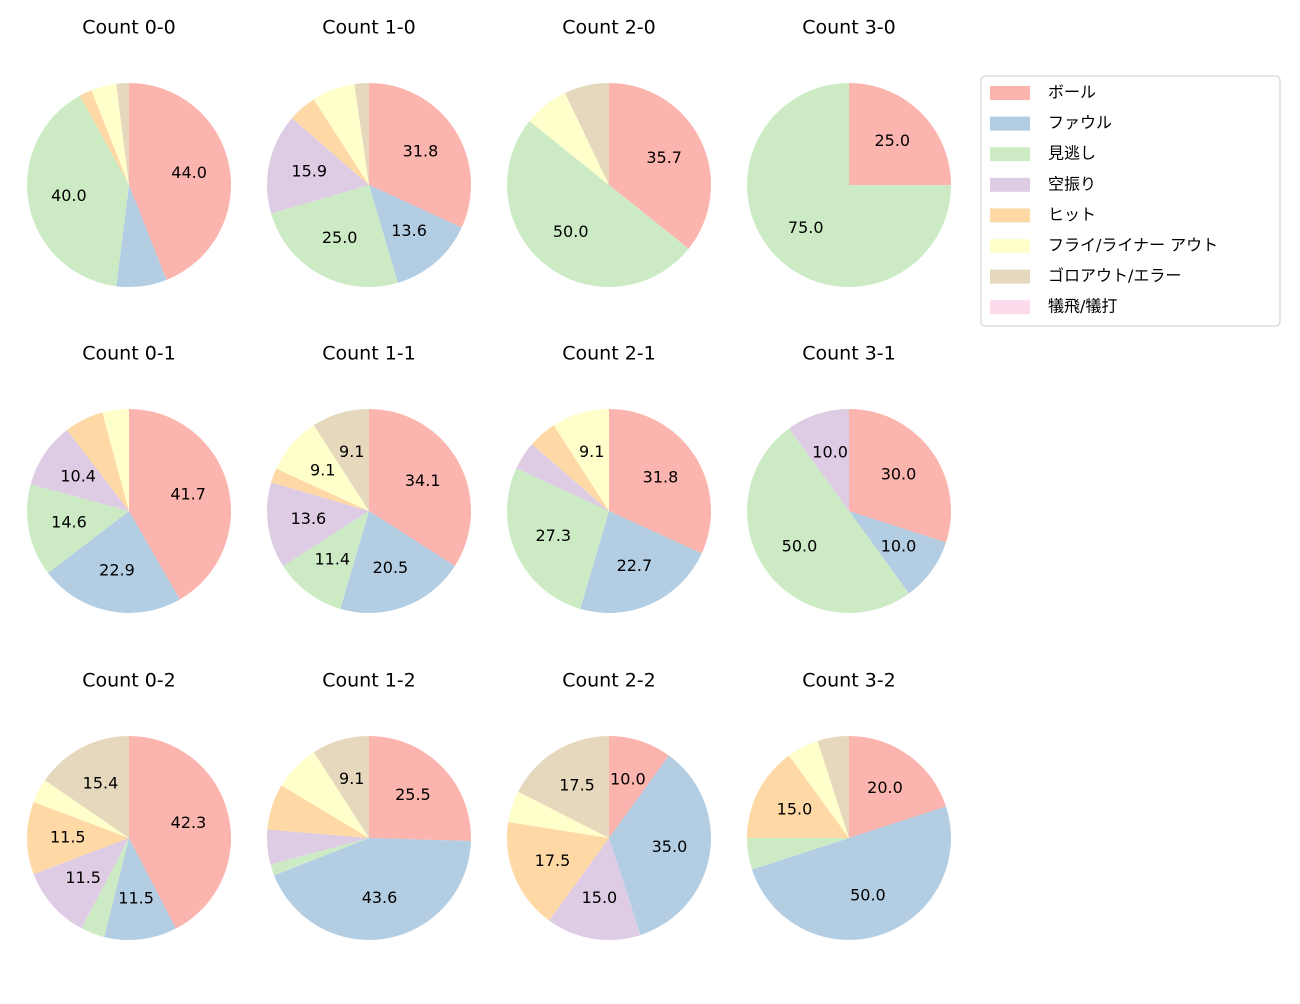  Describe the element at coordinates (391, 567) in the screenshot. I see `slice-label: 20.5` at that location.